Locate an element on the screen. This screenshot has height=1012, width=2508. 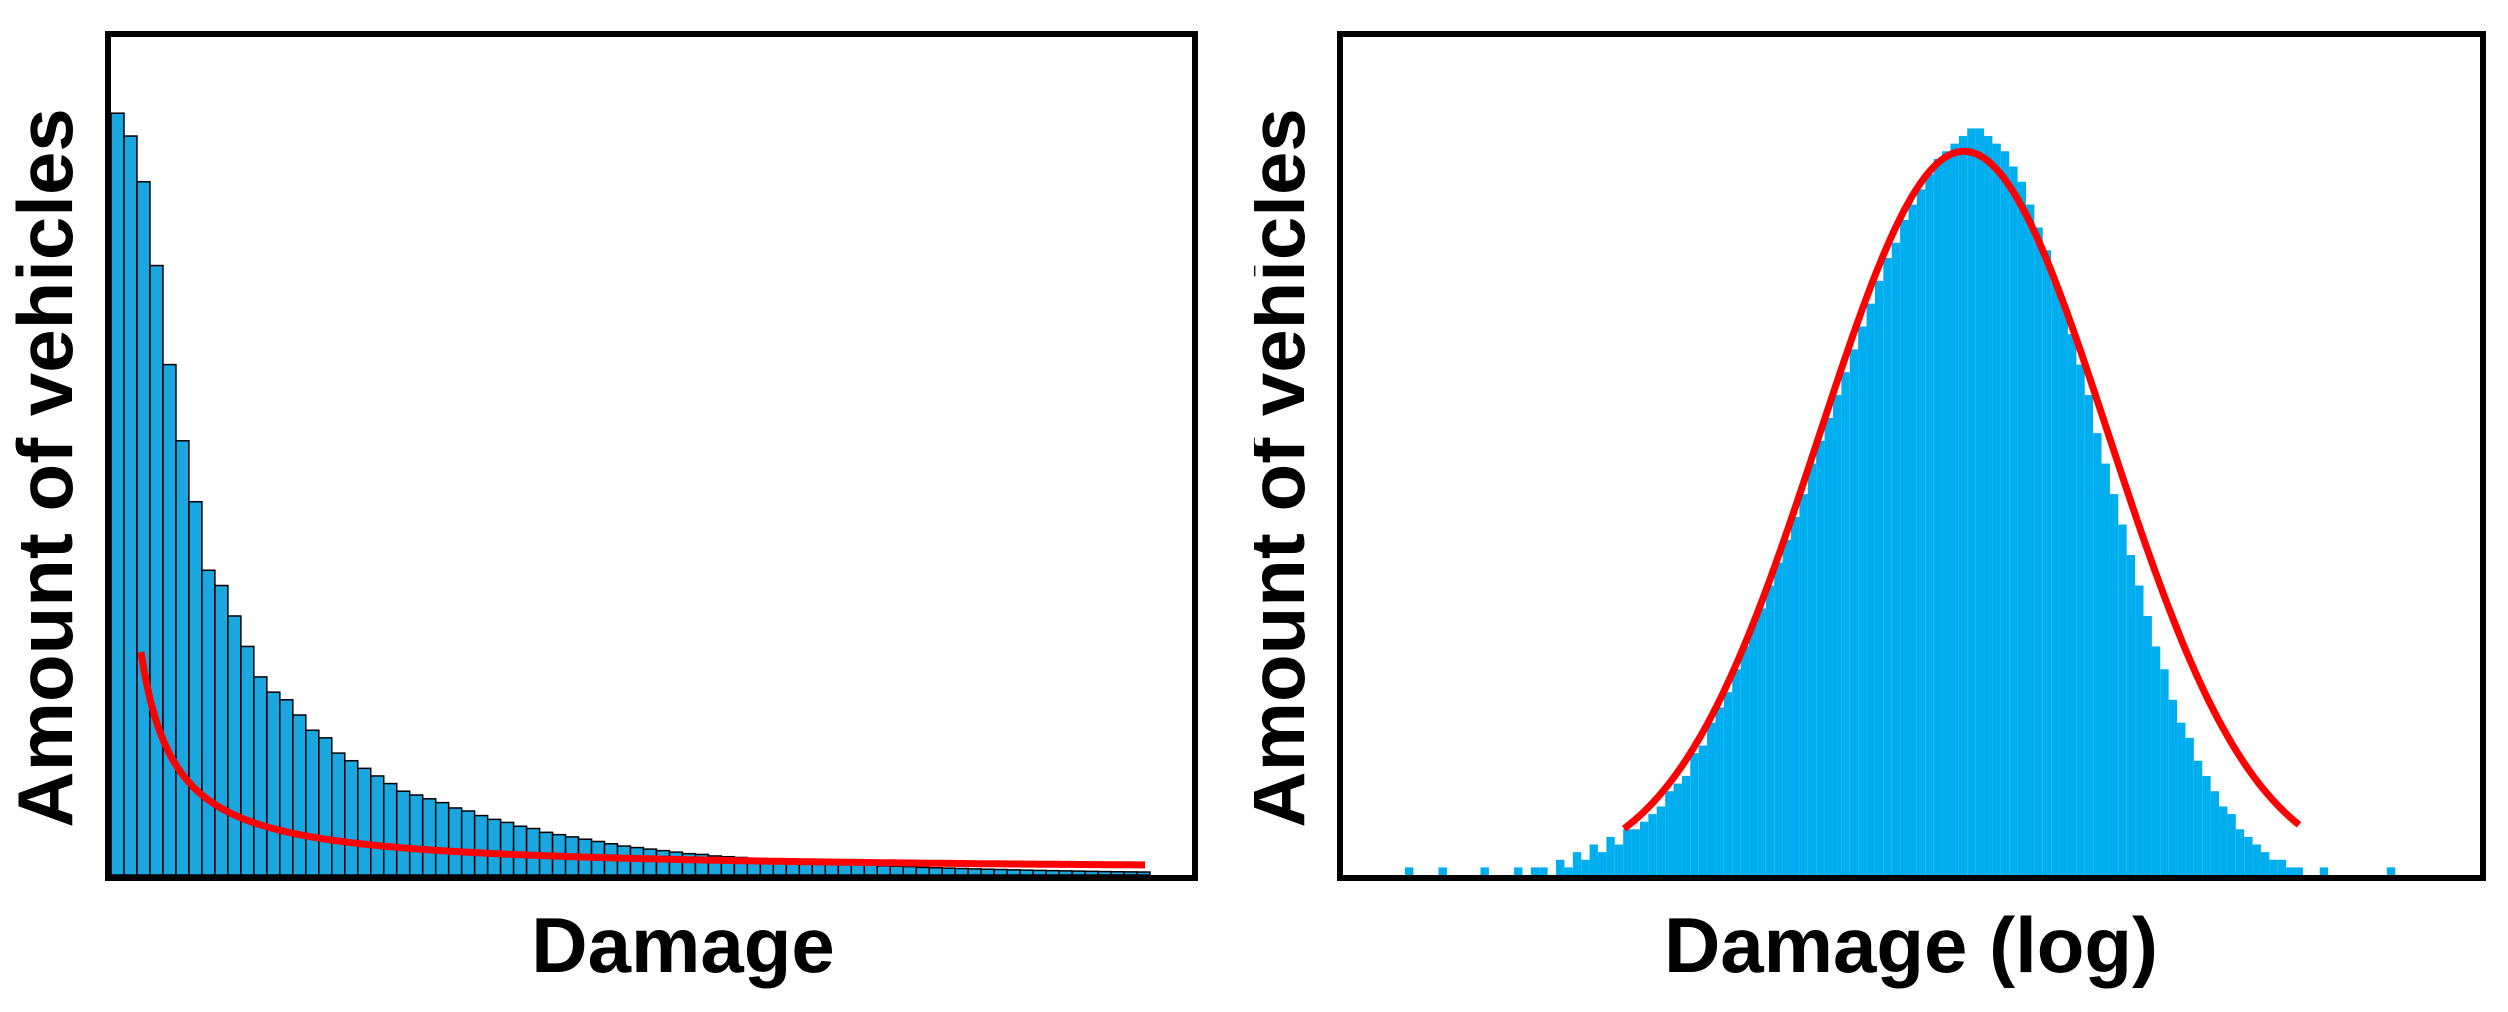
y-axis-label-right: Amount of vehicles is located at coordinates (1287, 467).